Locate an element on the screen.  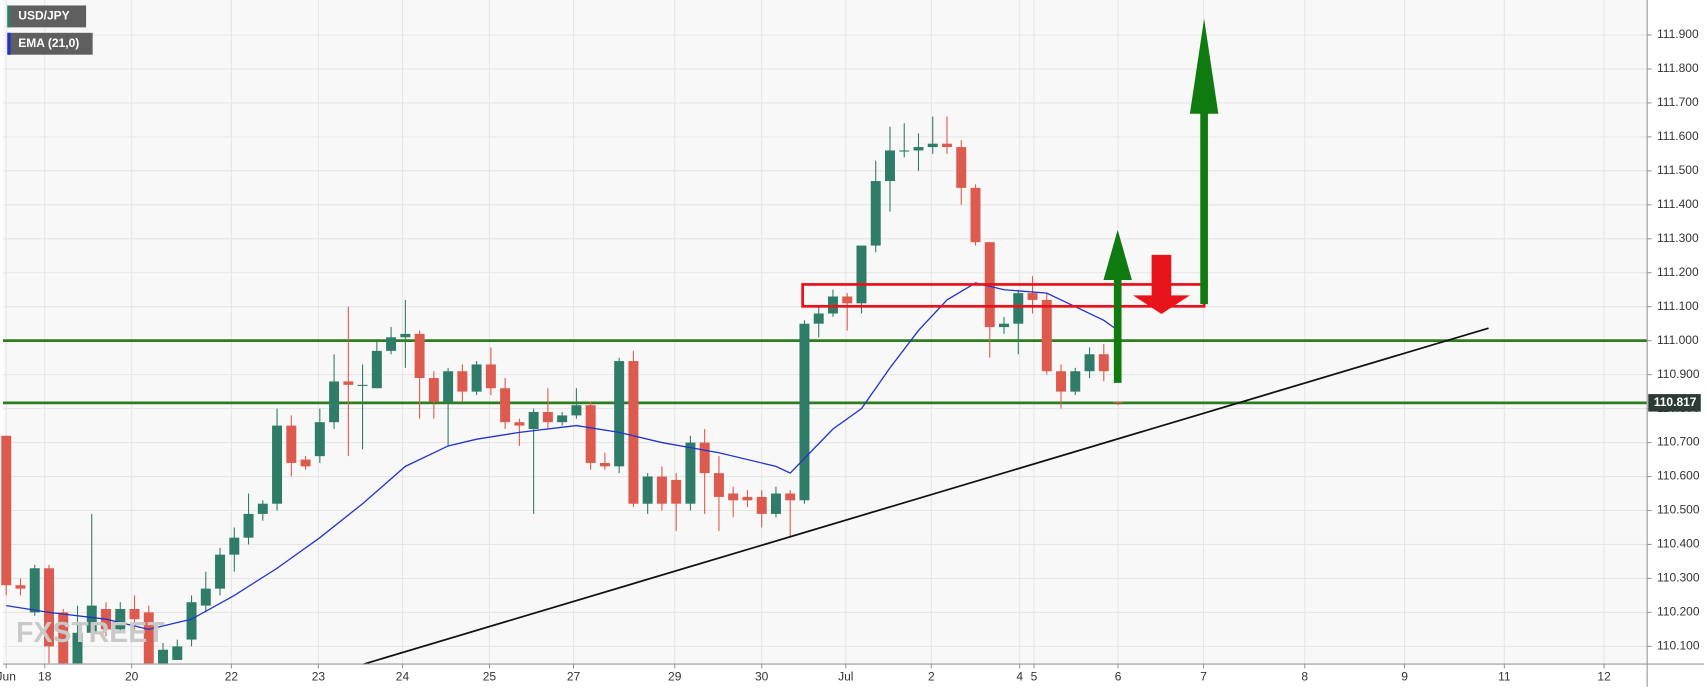
x-tick-label: 23 is located at coordinates (319, 676).